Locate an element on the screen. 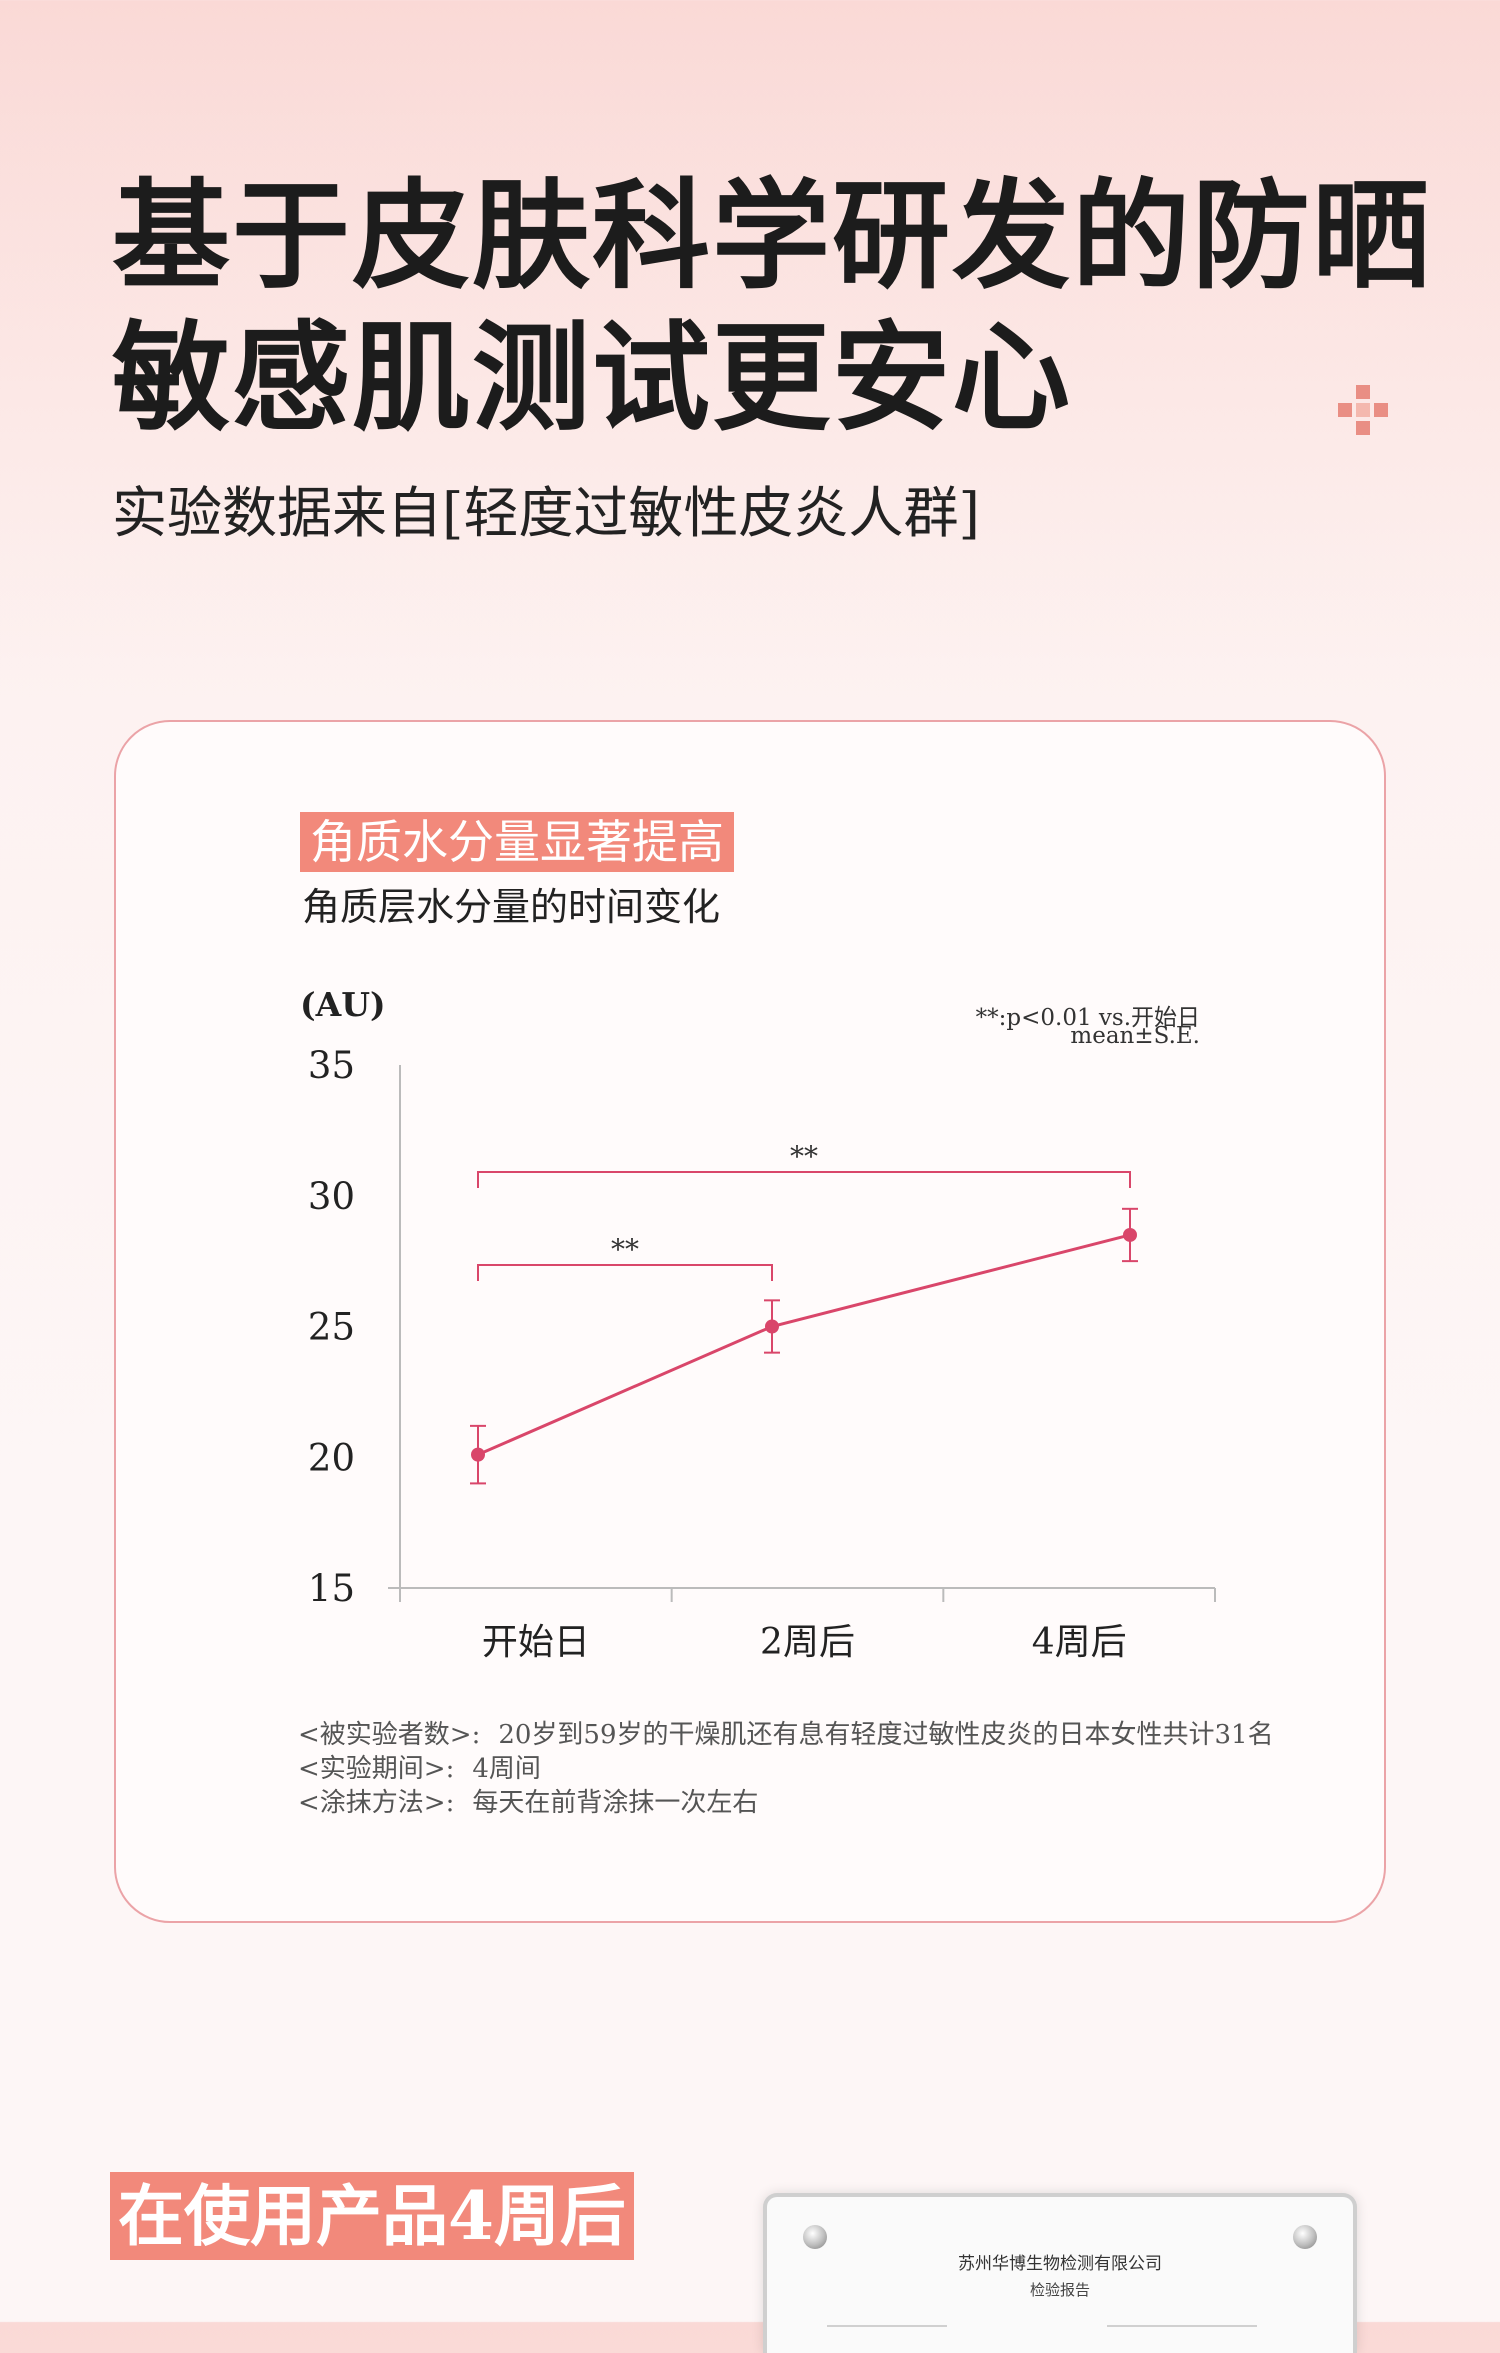 The width and height of the screenshot is (1500, 2353). footnote-period: <实验期间>: 4周间 is located at coordinates (419, 1769).